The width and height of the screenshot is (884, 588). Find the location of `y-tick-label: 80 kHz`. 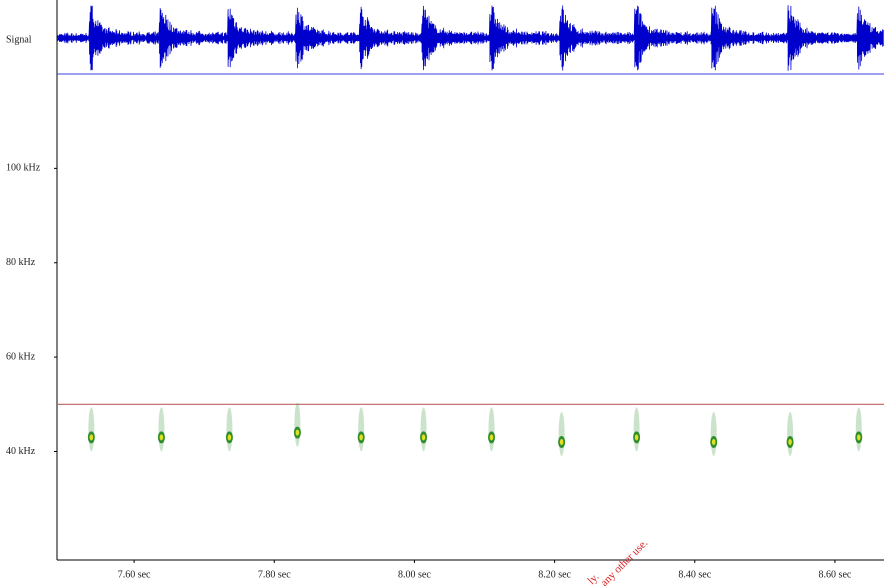

y-tick-label: 80 kHz is located at coordinates (21, 262).